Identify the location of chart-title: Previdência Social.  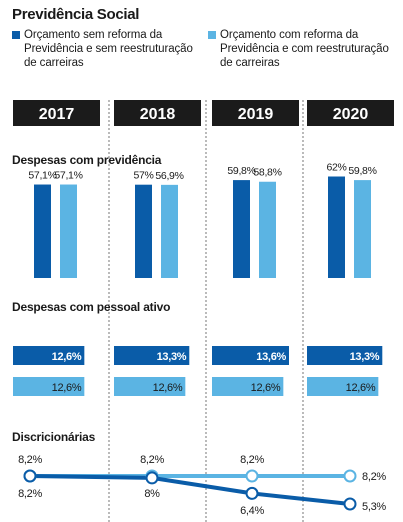
(76, 14).